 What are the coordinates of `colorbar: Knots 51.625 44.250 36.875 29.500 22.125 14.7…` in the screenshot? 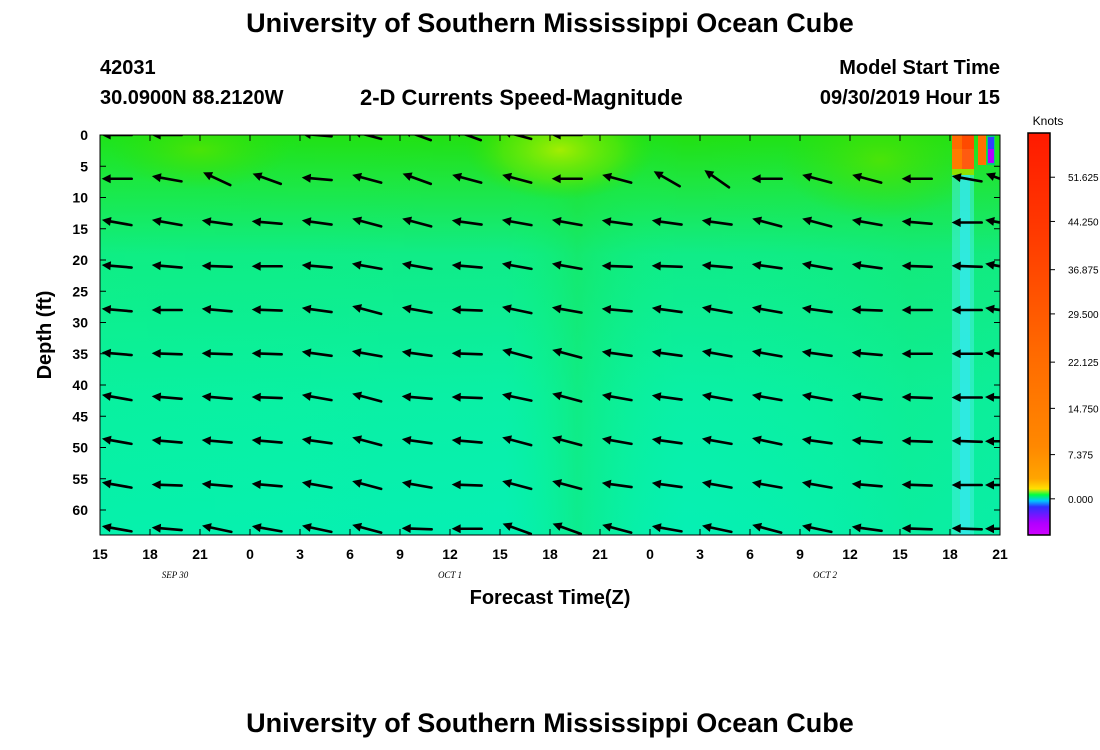 It's located at (1063, 325).